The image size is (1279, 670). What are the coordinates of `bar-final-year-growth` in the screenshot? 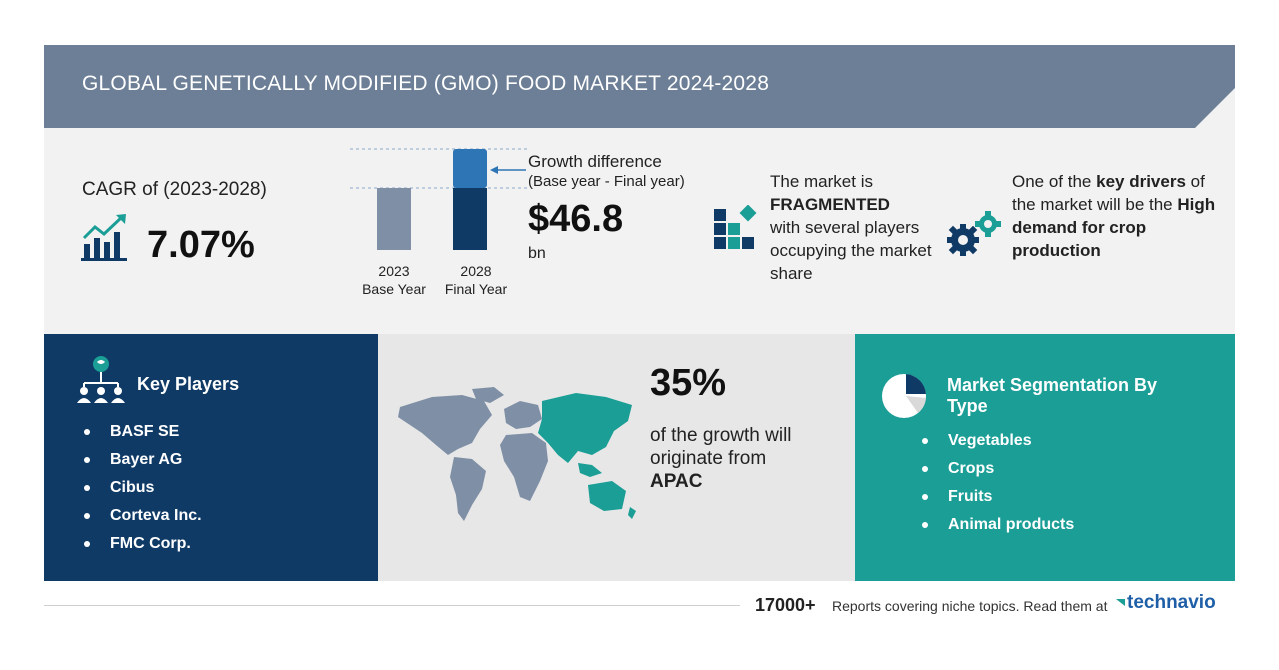 It's located at (470, 168).